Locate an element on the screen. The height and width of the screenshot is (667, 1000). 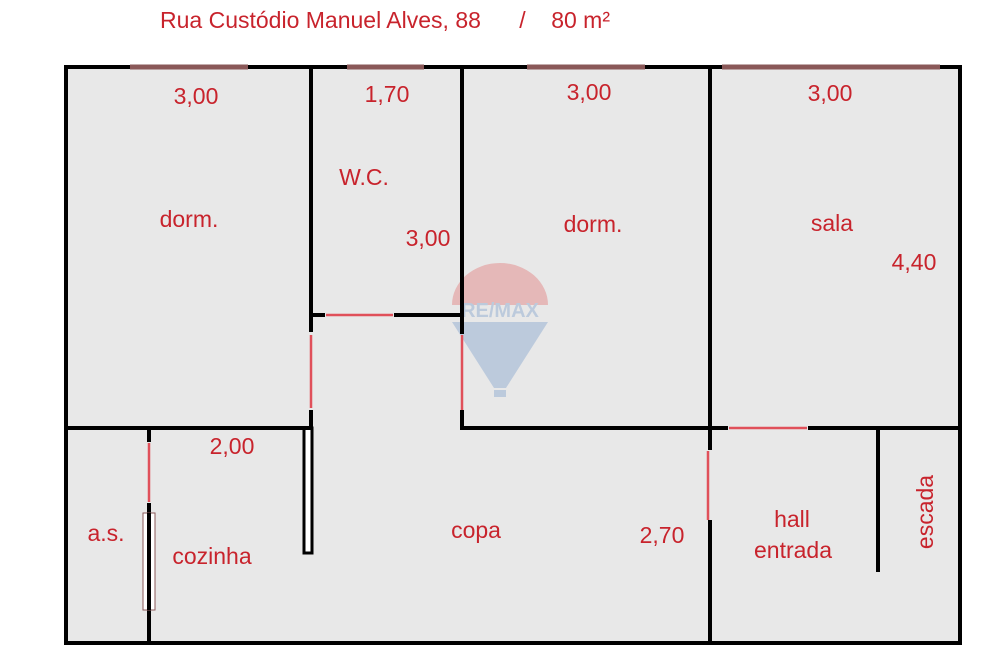
room-label-sala: sala is located at coordinates (832, 223).